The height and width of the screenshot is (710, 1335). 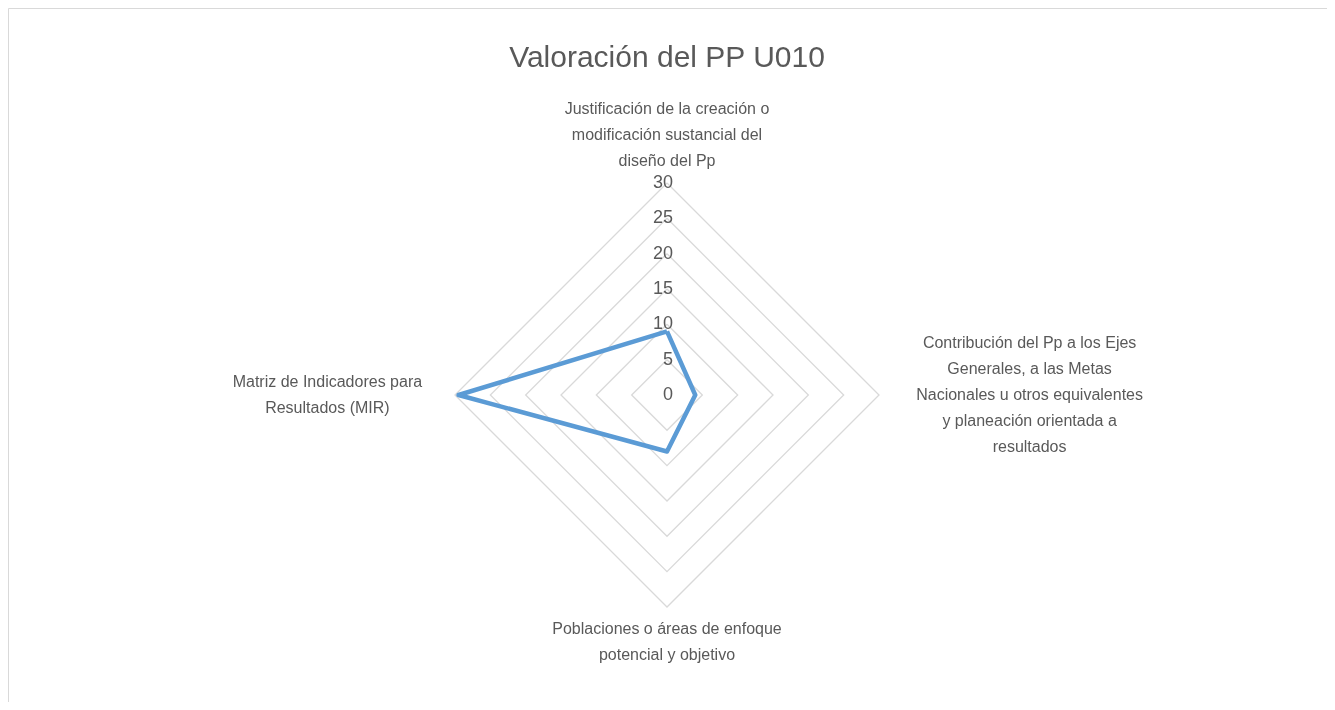 I want to click on spoke-label: Poblaciones o áreas de enfoque potencial y objetivo, so click(x=667, y=641).